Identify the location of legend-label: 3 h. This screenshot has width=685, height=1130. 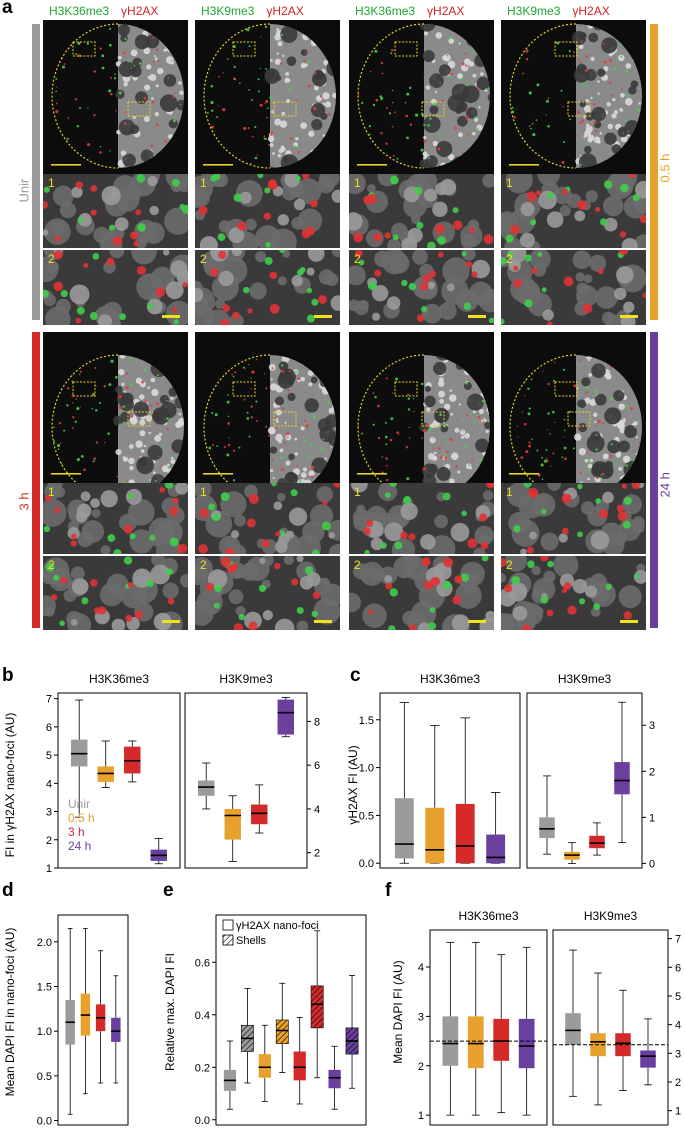
(76, 832).